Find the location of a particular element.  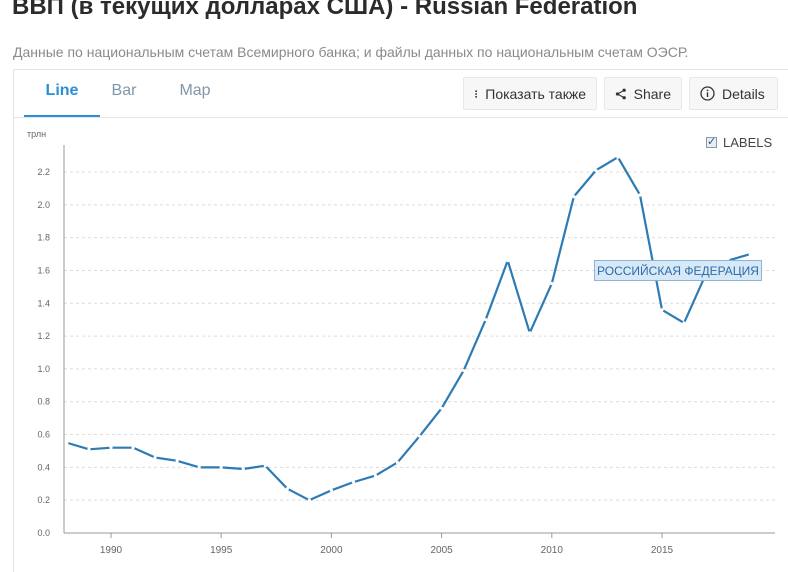

labels-toggle-label: LABELS is located at coordinates (748, 142).